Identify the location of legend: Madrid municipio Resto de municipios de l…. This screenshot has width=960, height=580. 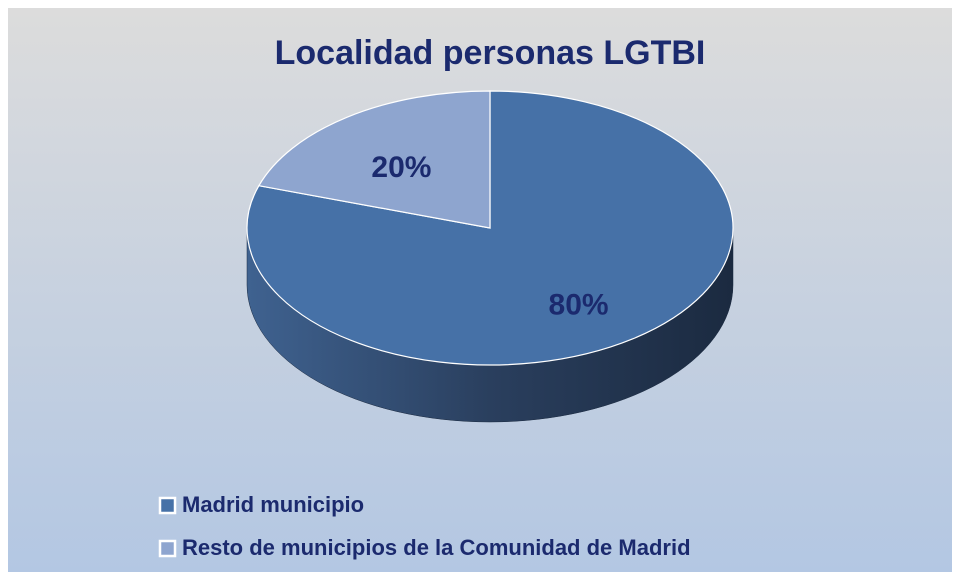
(424, 526).